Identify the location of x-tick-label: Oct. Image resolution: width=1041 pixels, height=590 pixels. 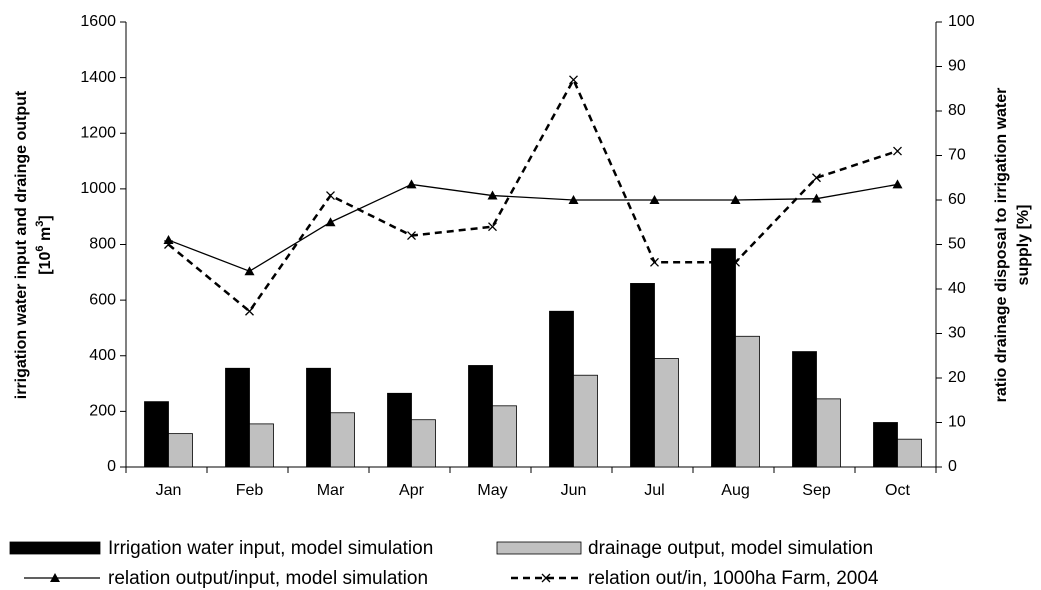
(897, 490).